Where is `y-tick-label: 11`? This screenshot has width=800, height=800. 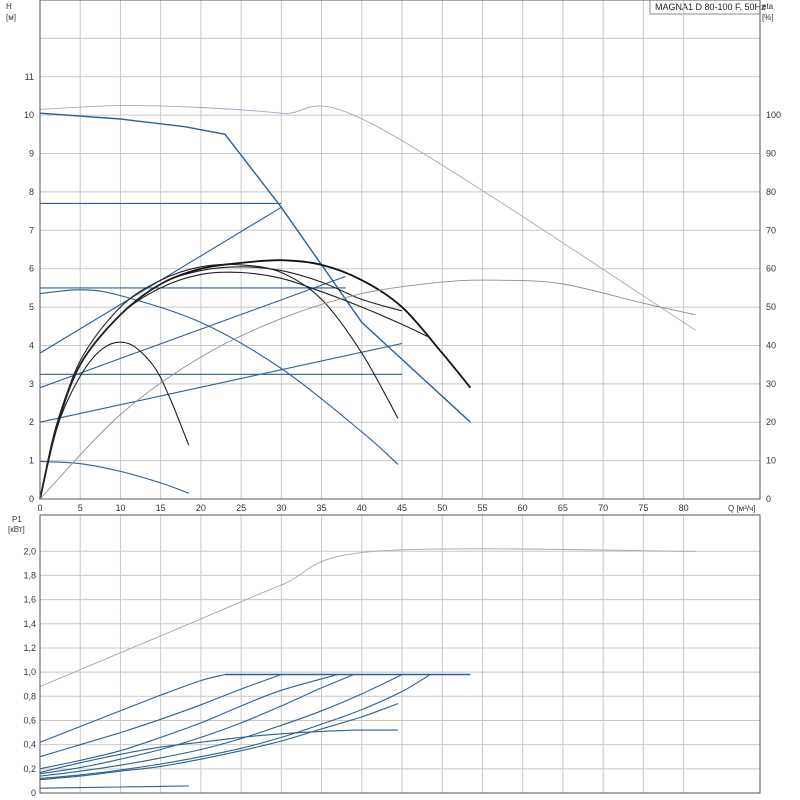 y-tick-label: 11 is located at coordinates (29, 77).